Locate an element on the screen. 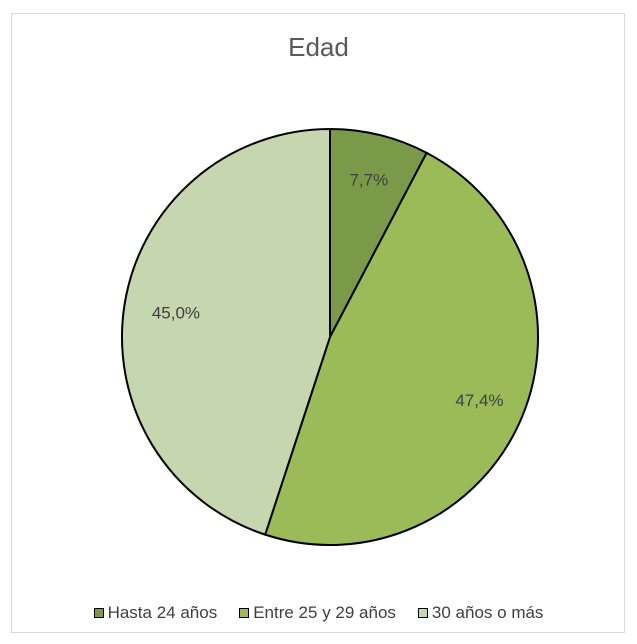 The height and width of the screenshot is (644, 637). slice-label-hasta-24: 7,7% is located at coordinates (368, 179).